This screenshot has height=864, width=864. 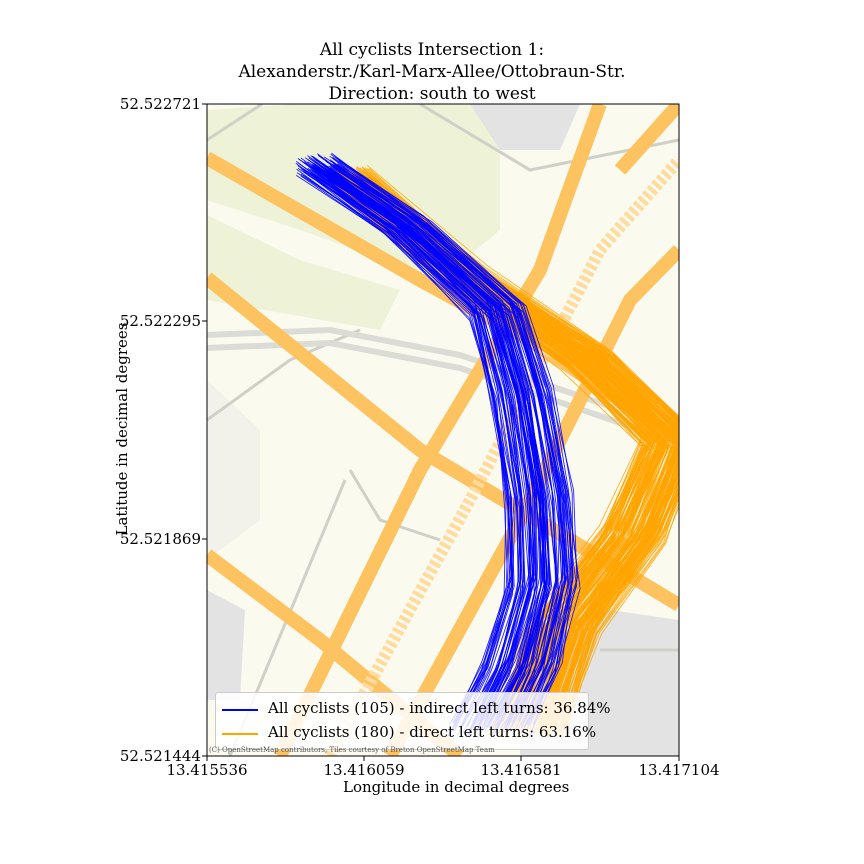 What do you see at coordinates (160, 539) in the screenshot?
I see `ytick-label: 52.521869` at bounding box center [160, 539].